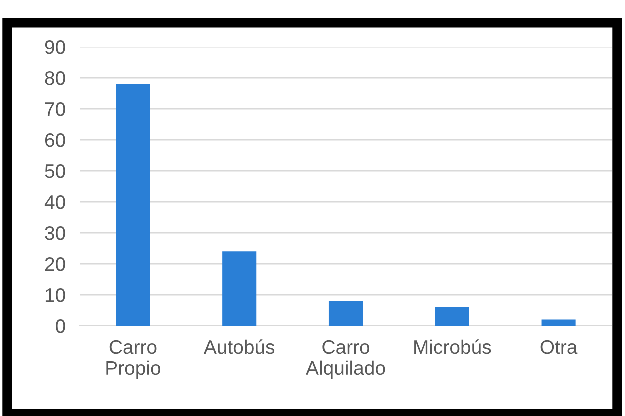 The width and height of the screenshot is (625, 416). I want to click on y-tick-label: 90, so click(55, 47).